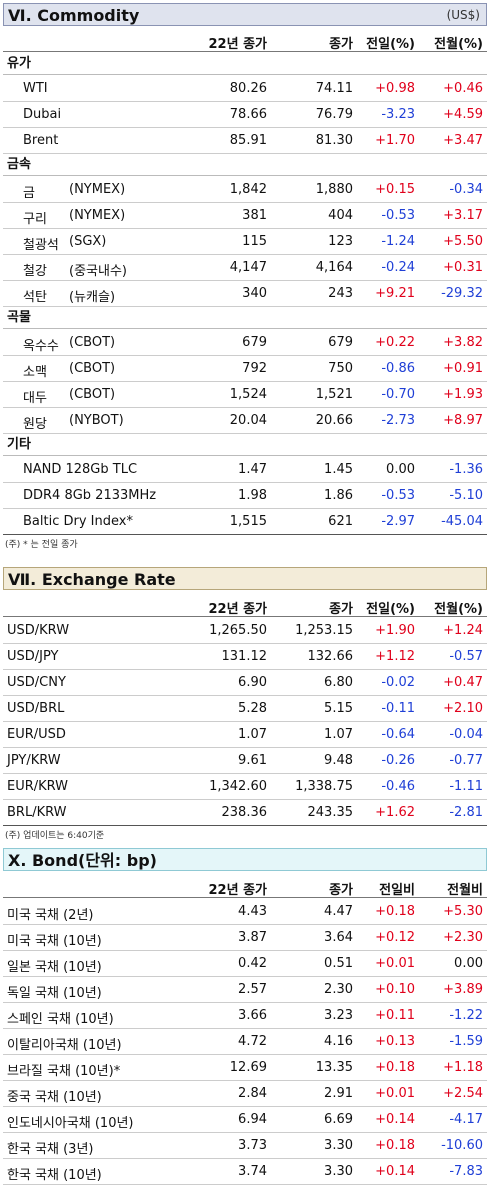  What do you see at coordinates (466, 1041) in the screenshot?
I see `monthly-change-value: -1.59` at bounding box center [466, 1041].